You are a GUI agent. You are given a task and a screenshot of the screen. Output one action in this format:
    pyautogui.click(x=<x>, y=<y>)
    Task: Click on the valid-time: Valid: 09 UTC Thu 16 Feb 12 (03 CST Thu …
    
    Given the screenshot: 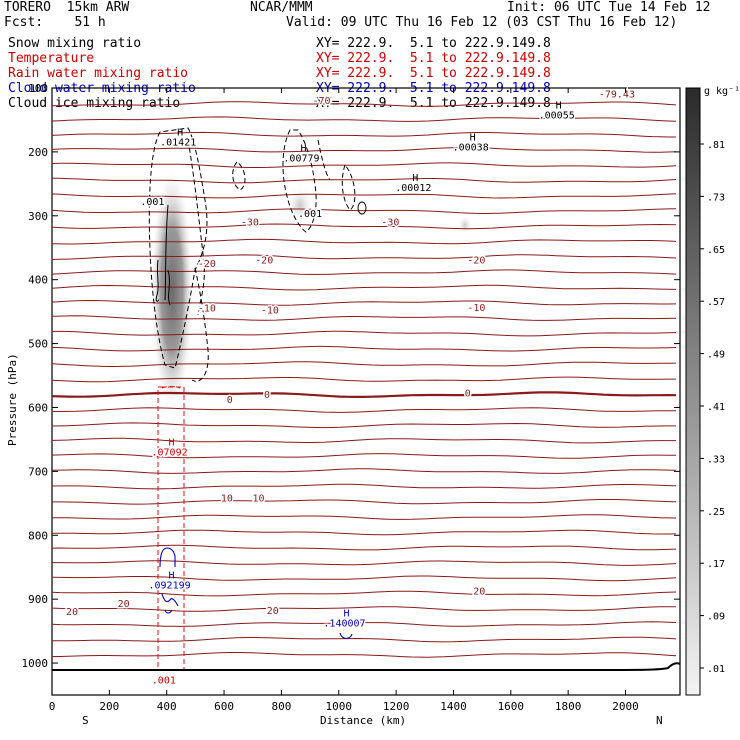 What is the action you would take?
    pyautogui.click(x=482, y=22)
    